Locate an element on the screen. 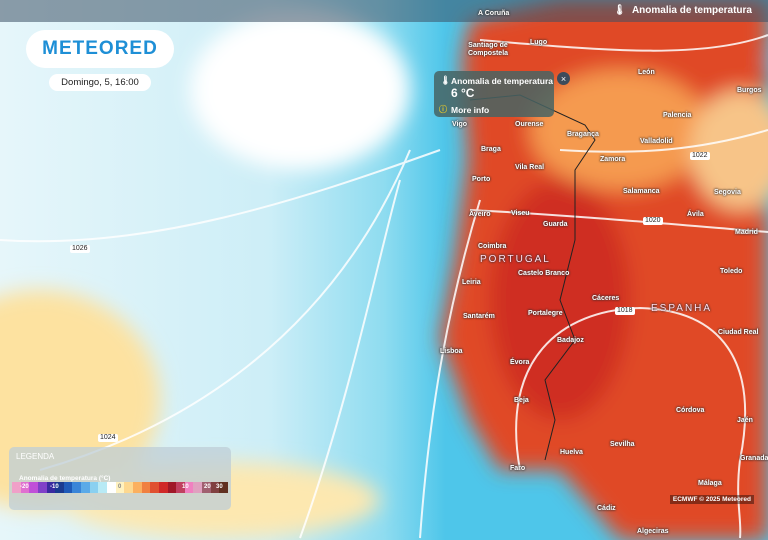  city-label: Sevilha is located at coordinates (622, 444).